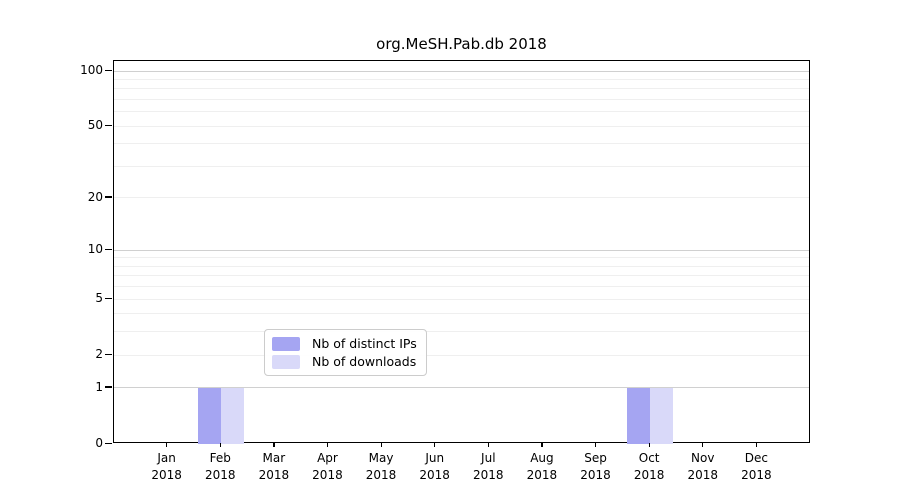 This screenshot has height=500, width=900. What do you see at coordinates (703, 458) in the screenshot?
I see `x-tick-month: Nov` at bounding box center [703, 458].